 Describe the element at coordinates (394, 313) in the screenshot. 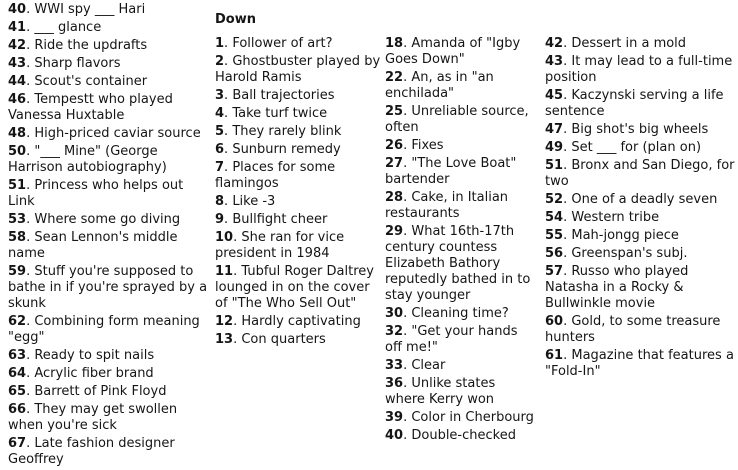

I see `clue-number: 30` at that location.